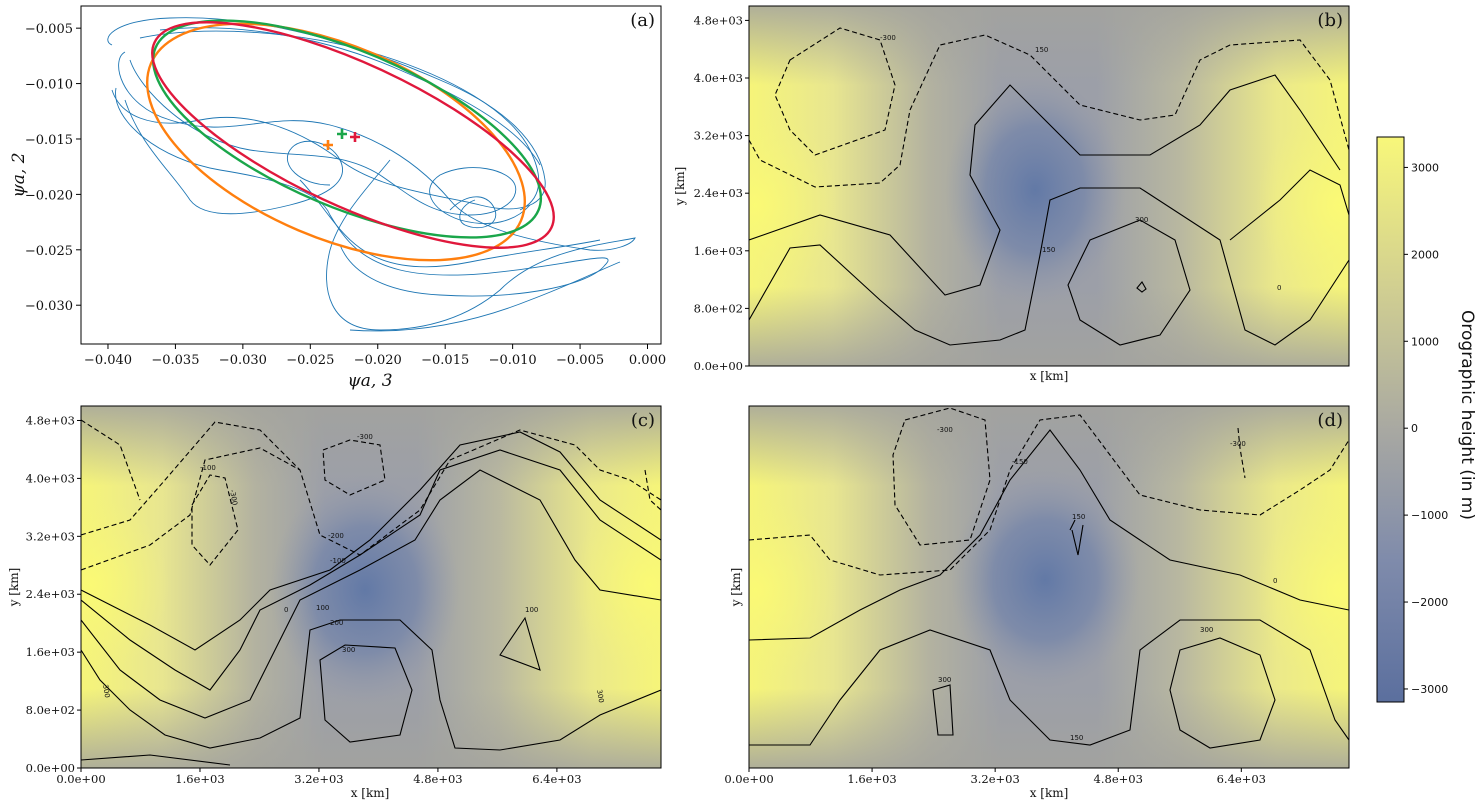  I want to click on panel-c-tag: (c), so click(643, 420).